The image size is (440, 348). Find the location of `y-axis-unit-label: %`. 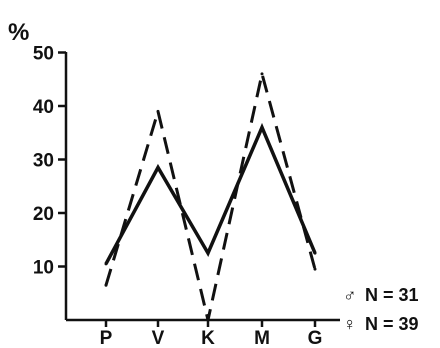

y-axis-unit-label: % is located at coordinates (18, 32).